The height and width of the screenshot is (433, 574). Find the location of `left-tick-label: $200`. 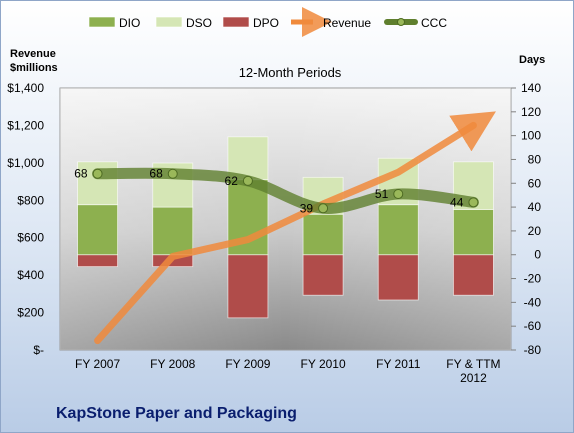

left-tick-label: $200 is located at coordinates (30, 313).